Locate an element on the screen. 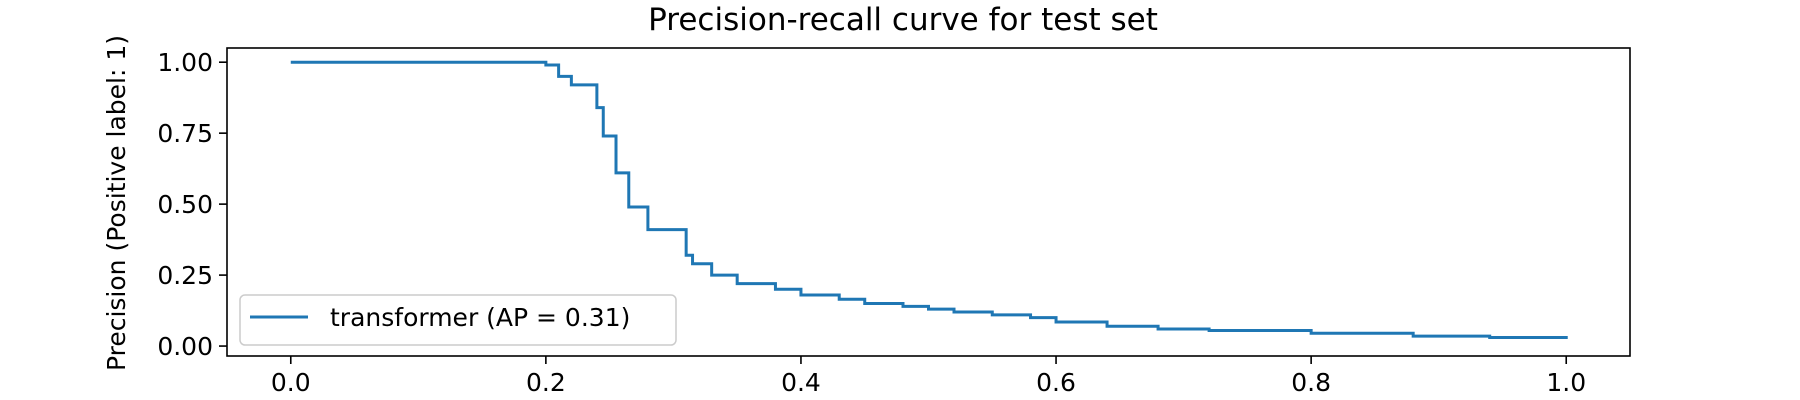 The height and width of the screenshot is (400, 1800). y-tick-label: 0.25 is located at coordinates (185, 275).